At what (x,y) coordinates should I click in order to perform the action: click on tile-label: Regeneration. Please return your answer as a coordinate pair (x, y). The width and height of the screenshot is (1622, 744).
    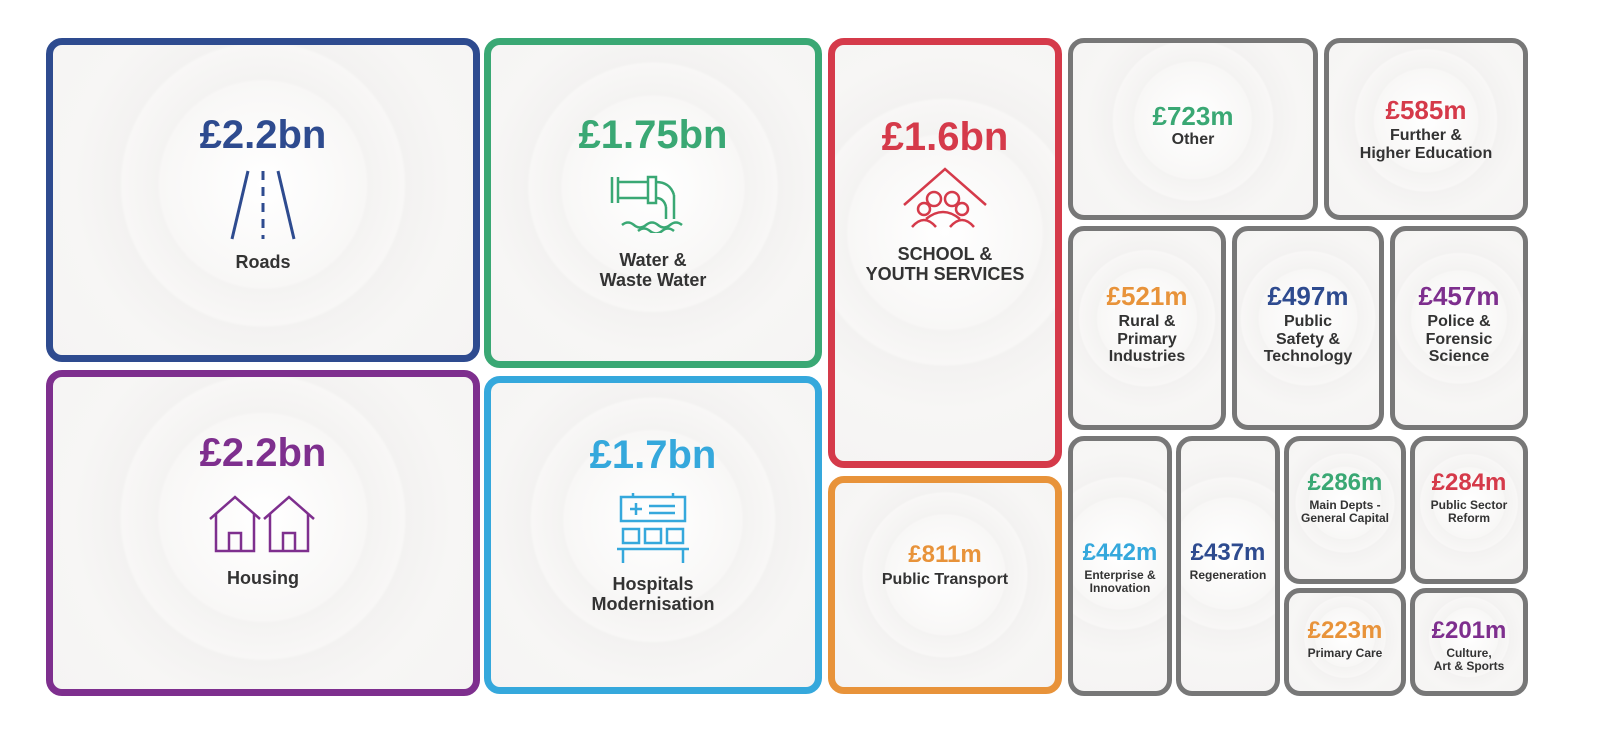
    Looking at the image, I should click on (1228, 575).